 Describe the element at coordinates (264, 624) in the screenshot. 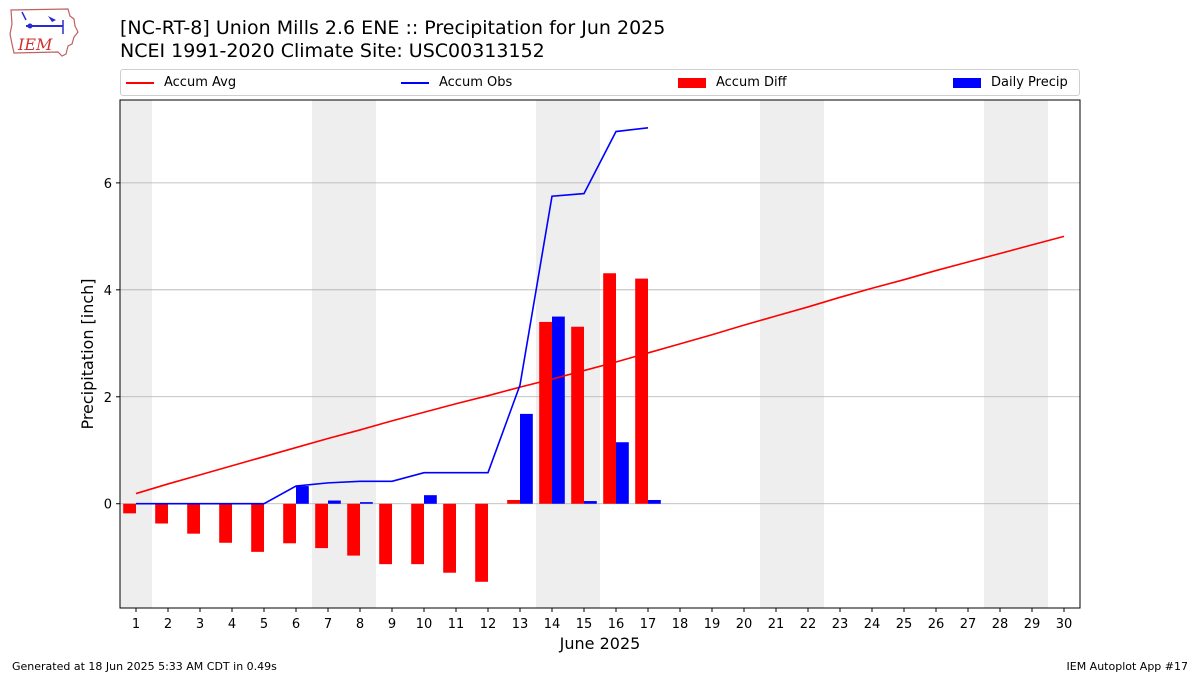

I see `x-tick-label-5: 5` at that location.